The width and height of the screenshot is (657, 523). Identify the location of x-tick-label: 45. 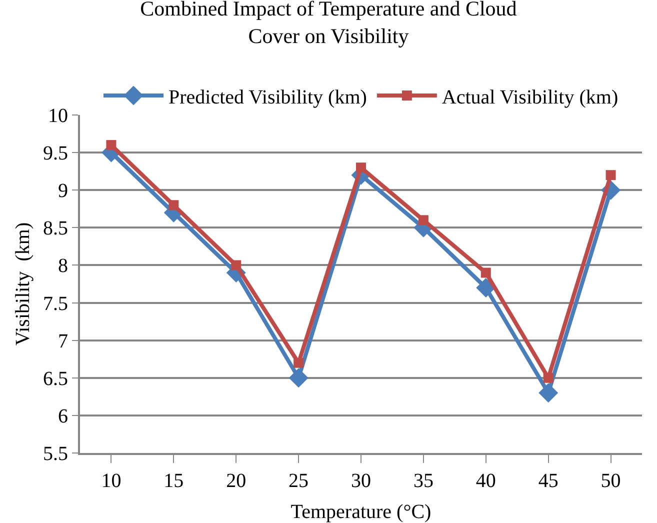
(548, 481).